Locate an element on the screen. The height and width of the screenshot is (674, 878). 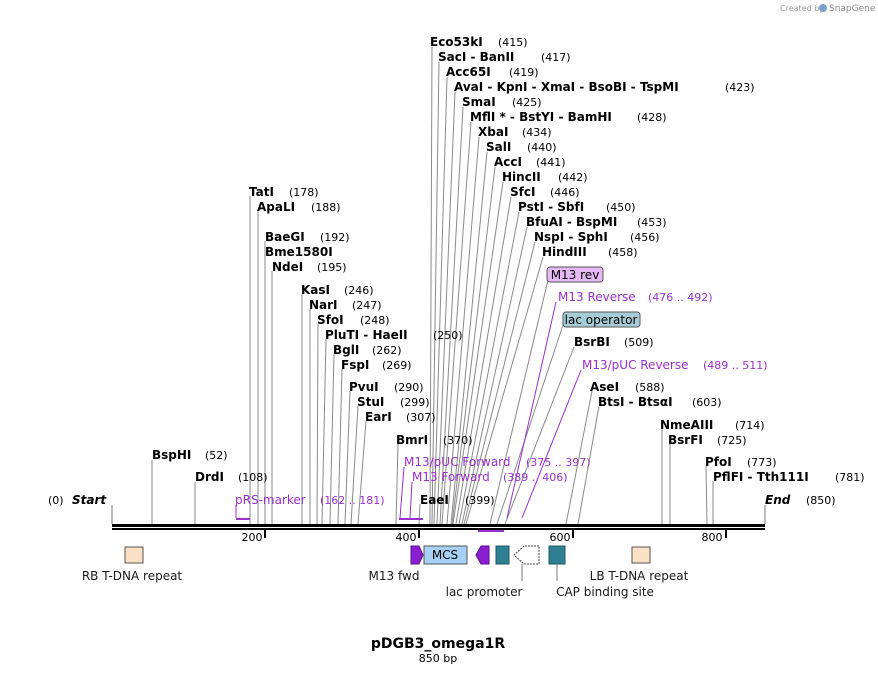
site-psti-sbfi: PstI - SbfI is located at coordinates (551, 207).